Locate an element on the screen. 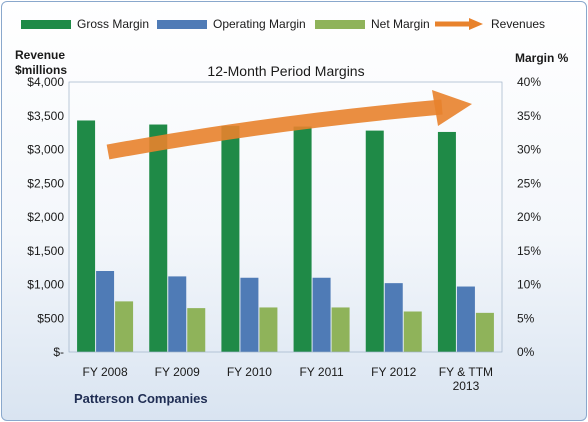  legend-label-net: Net Margin is located at coordinates (400, 24).